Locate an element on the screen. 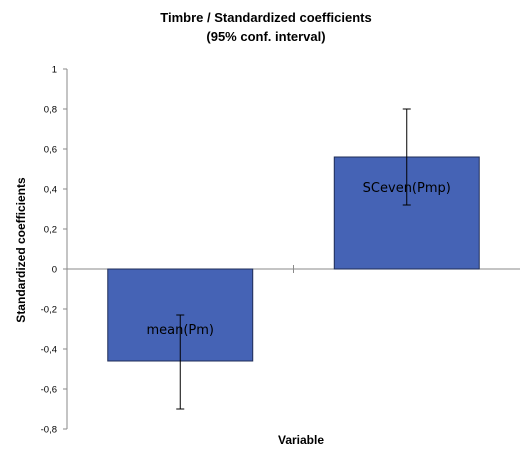 The height and width of the screenshot is (450, 520). x-axis-title: Variable is located at coordinates (301, 440).